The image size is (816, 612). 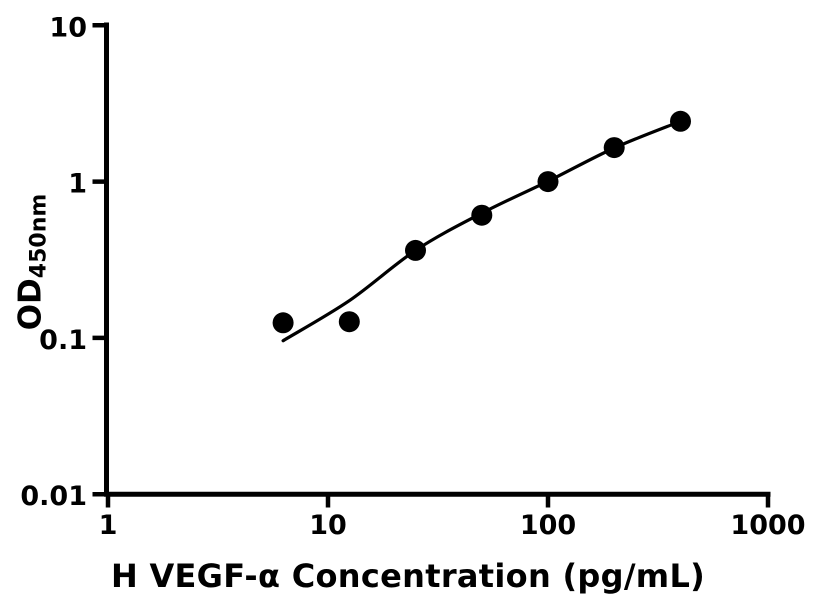 I want to click on x-tick-label: 100, so click(x=548, y=525).